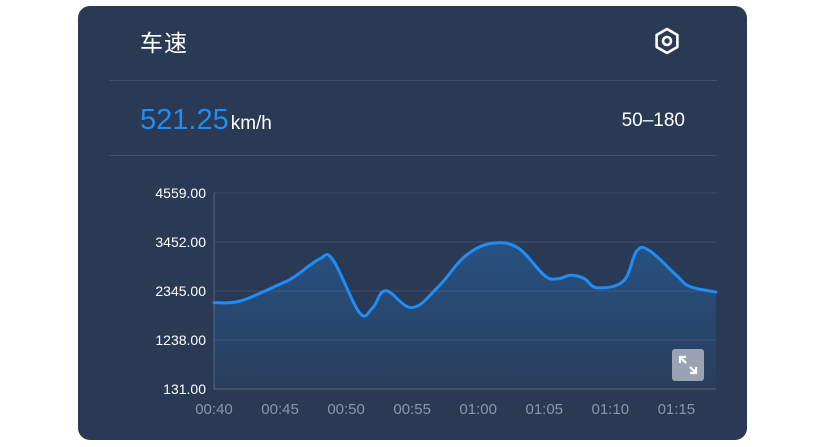 This screenshot has height=447, width=825. Describe the element at coordinates (412, 409) in the screenshot. I see `x-tick-label: 00:55` at that location.